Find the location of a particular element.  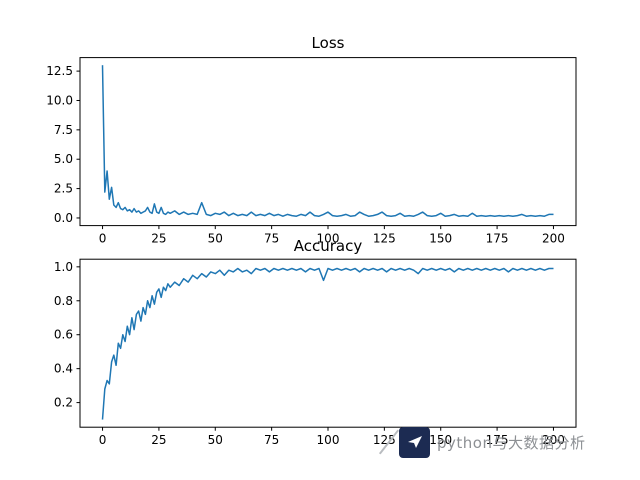

svg-text: 0.4 is located at coordinates (63, 369).